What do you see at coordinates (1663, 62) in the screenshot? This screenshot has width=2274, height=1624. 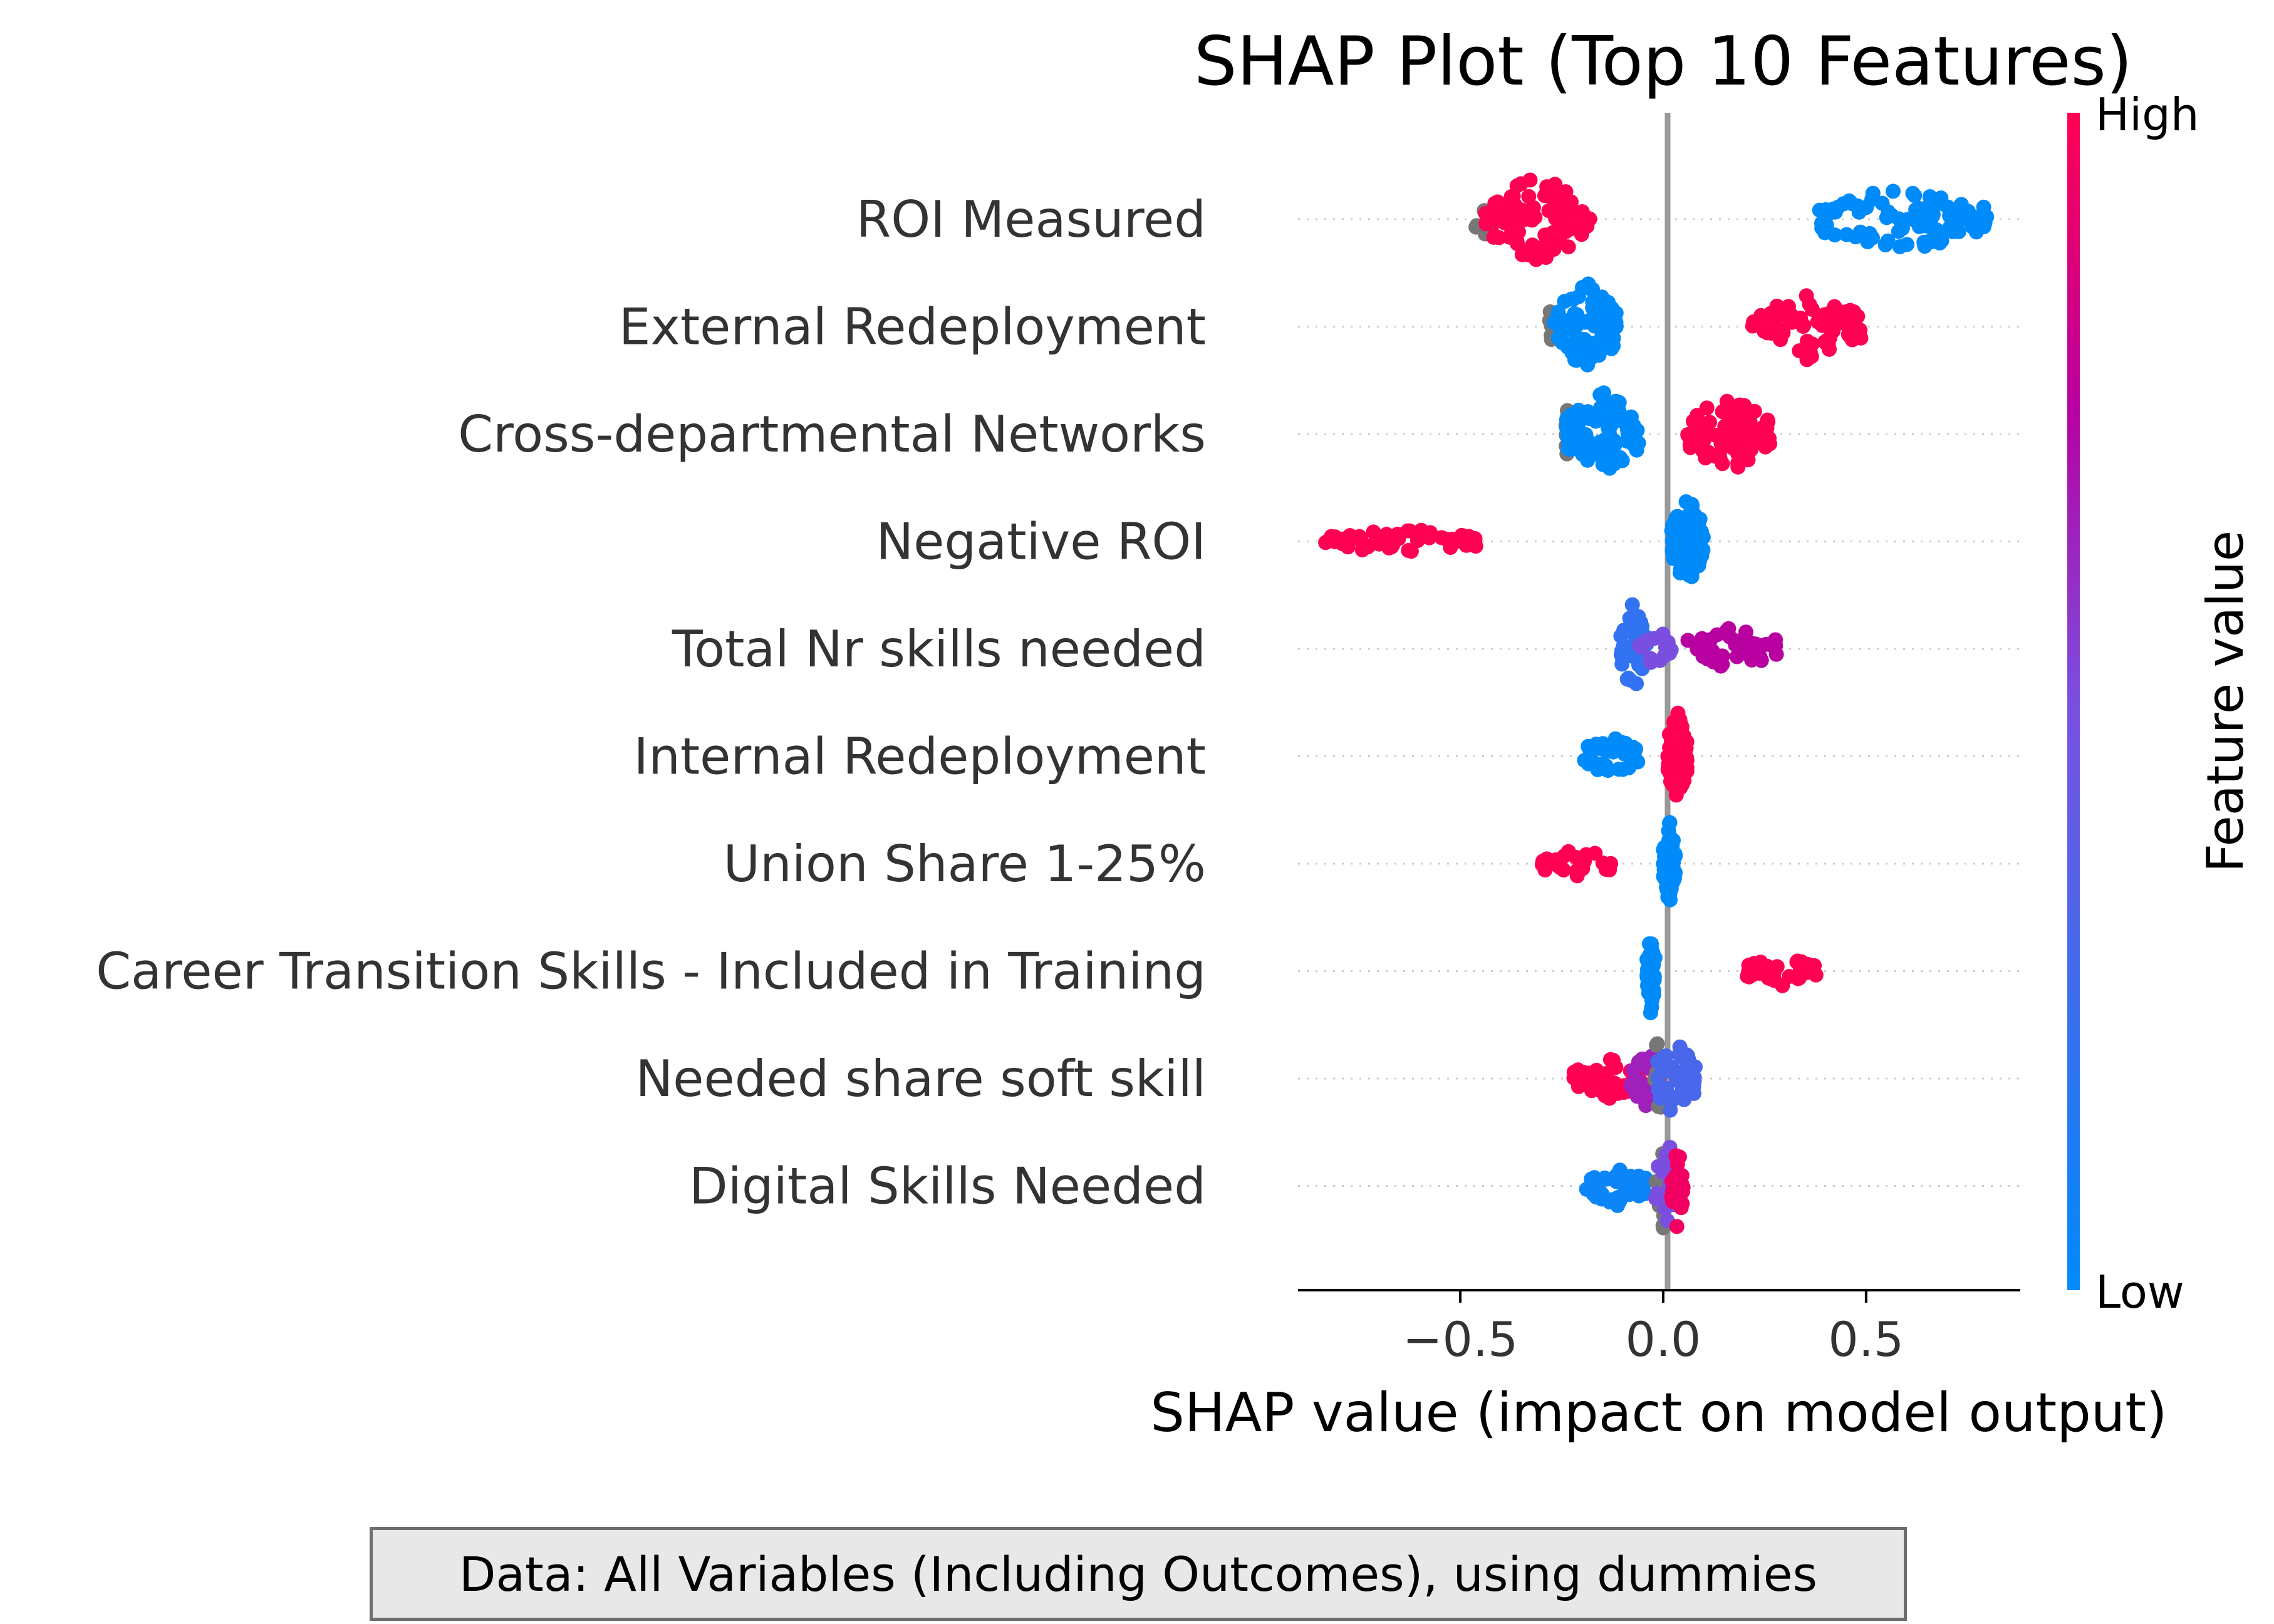 I see `chart-title: SHAP Plot (Top 10 Features)` at bounding box center [1663, 62].